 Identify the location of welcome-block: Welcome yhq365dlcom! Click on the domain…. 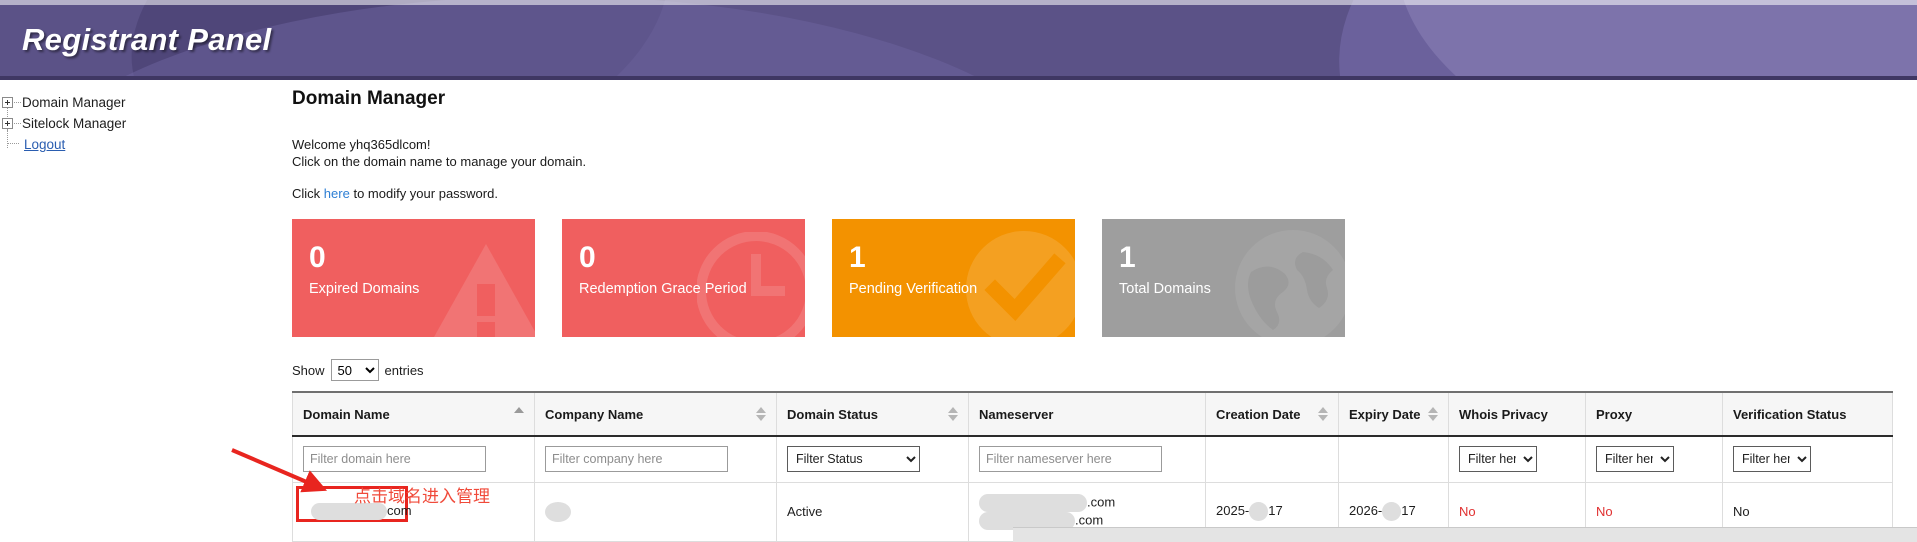
(1092, 153).